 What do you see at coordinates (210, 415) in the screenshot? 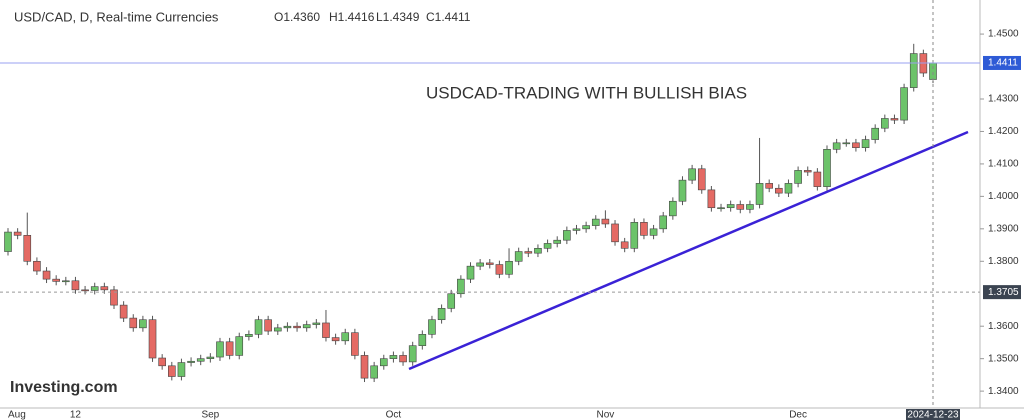
I see `x-tick-label: Sep` at bounding box center [210, 415].